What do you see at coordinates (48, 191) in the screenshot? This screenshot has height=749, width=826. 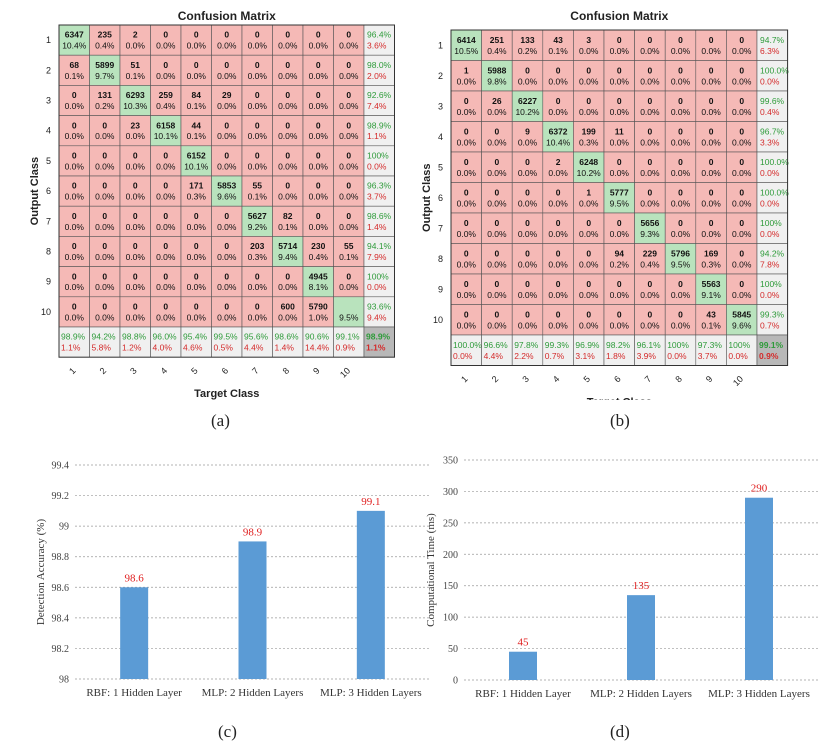 I see `cm-row-label: 6` at bounding box center [48, 191].